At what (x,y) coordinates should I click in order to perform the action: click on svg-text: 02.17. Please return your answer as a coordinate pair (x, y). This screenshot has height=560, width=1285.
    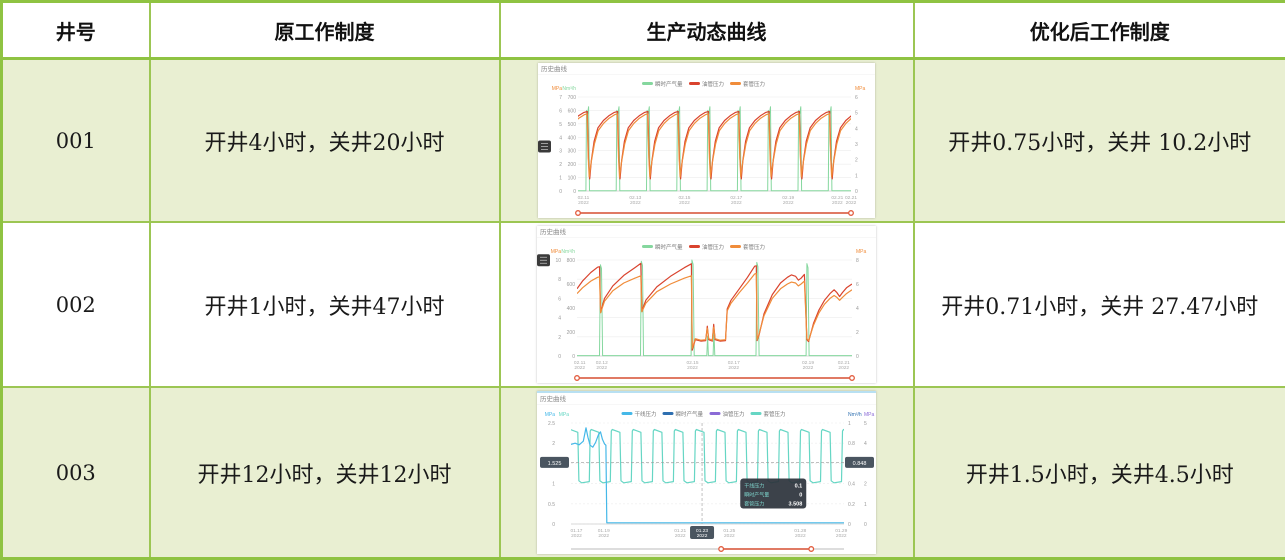
    Looking at the image, I should click on (734, 363).